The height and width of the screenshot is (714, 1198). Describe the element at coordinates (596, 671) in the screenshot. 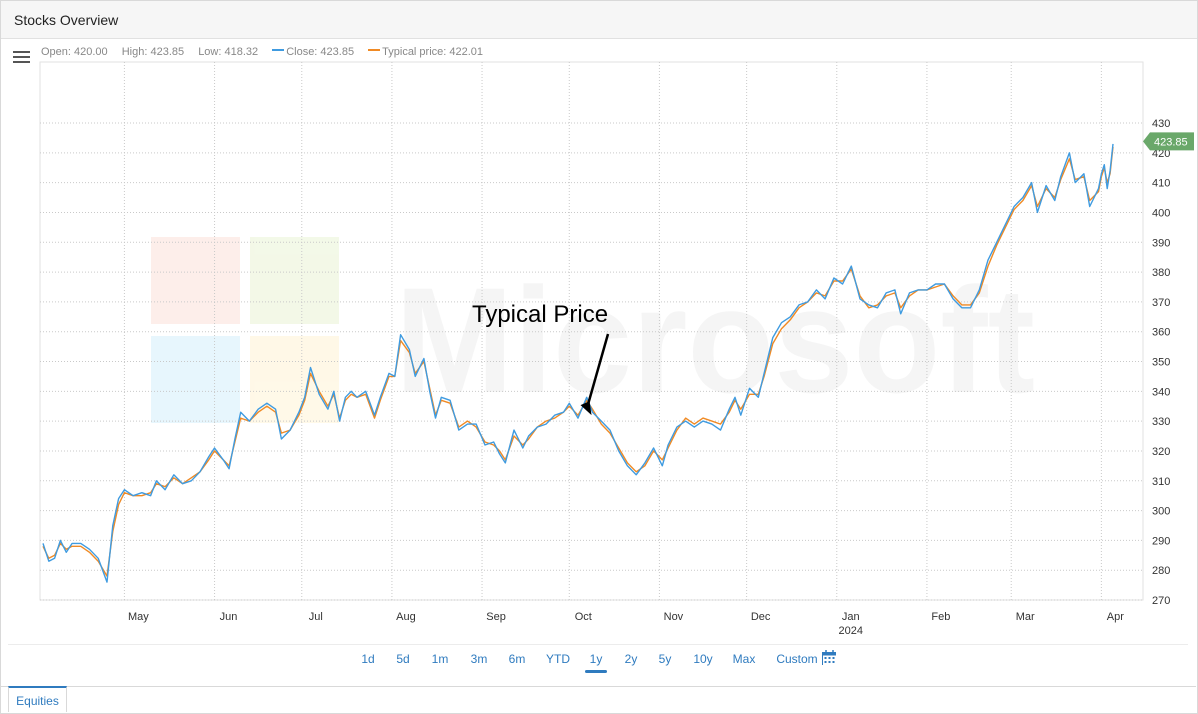

I see `selected-range-indicator` at that location.